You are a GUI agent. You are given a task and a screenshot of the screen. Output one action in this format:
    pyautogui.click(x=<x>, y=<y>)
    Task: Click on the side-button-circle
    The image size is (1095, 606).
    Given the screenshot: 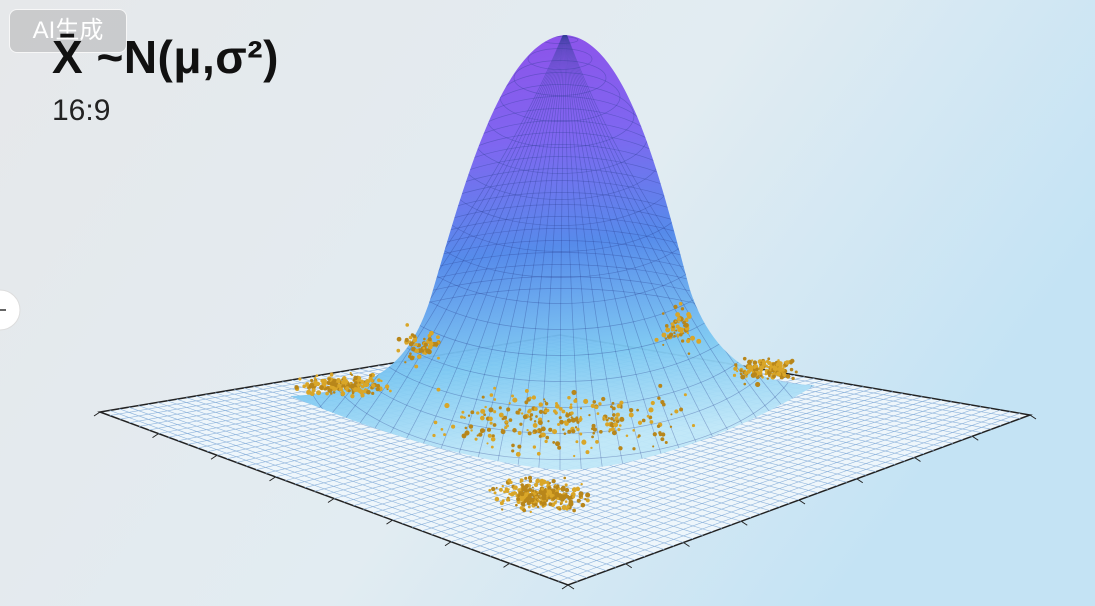 What is the action you would take?
    pyautogui.click(x=10, y=310)
    